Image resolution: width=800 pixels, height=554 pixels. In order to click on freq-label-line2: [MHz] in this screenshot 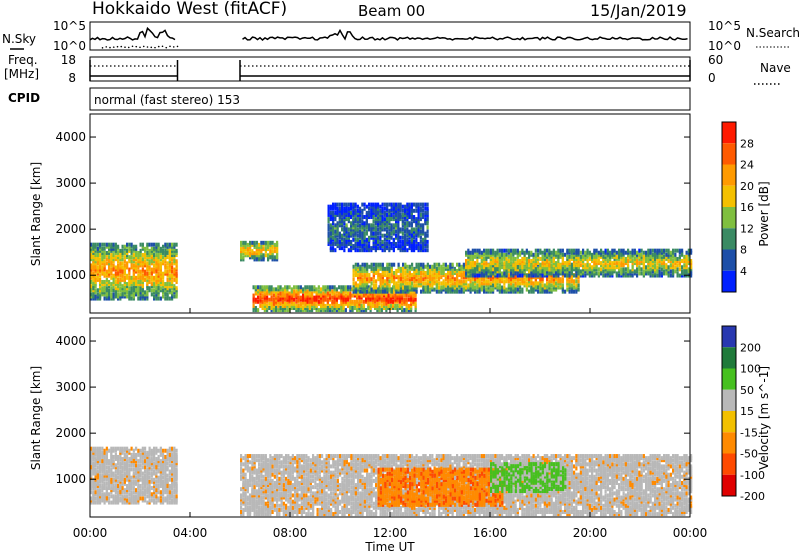, I will do `click(21, 74)`.